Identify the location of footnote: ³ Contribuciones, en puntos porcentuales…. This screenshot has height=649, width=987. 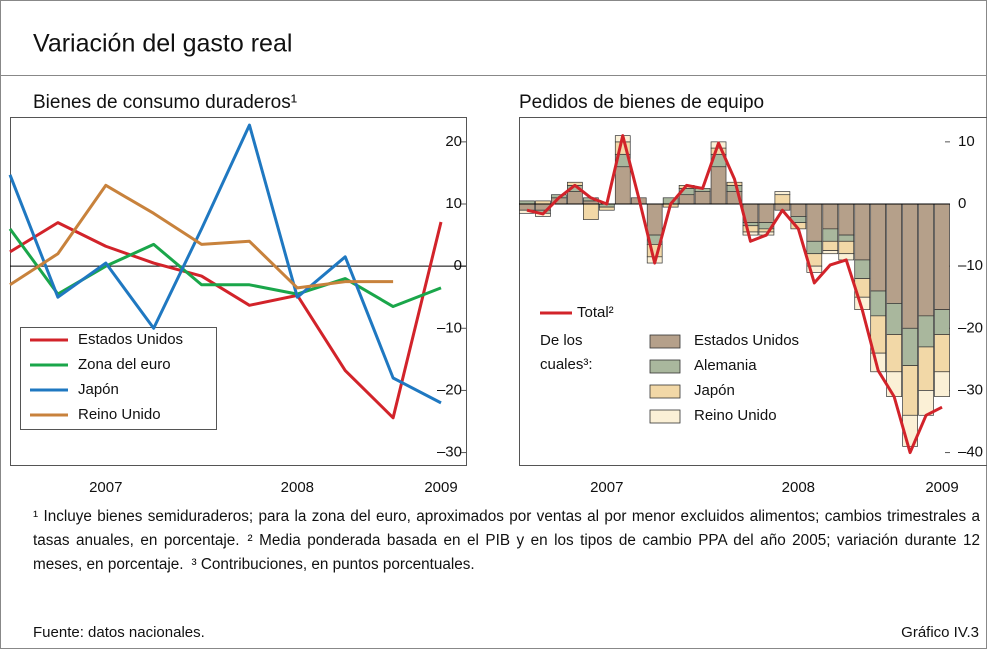
(333, 564).